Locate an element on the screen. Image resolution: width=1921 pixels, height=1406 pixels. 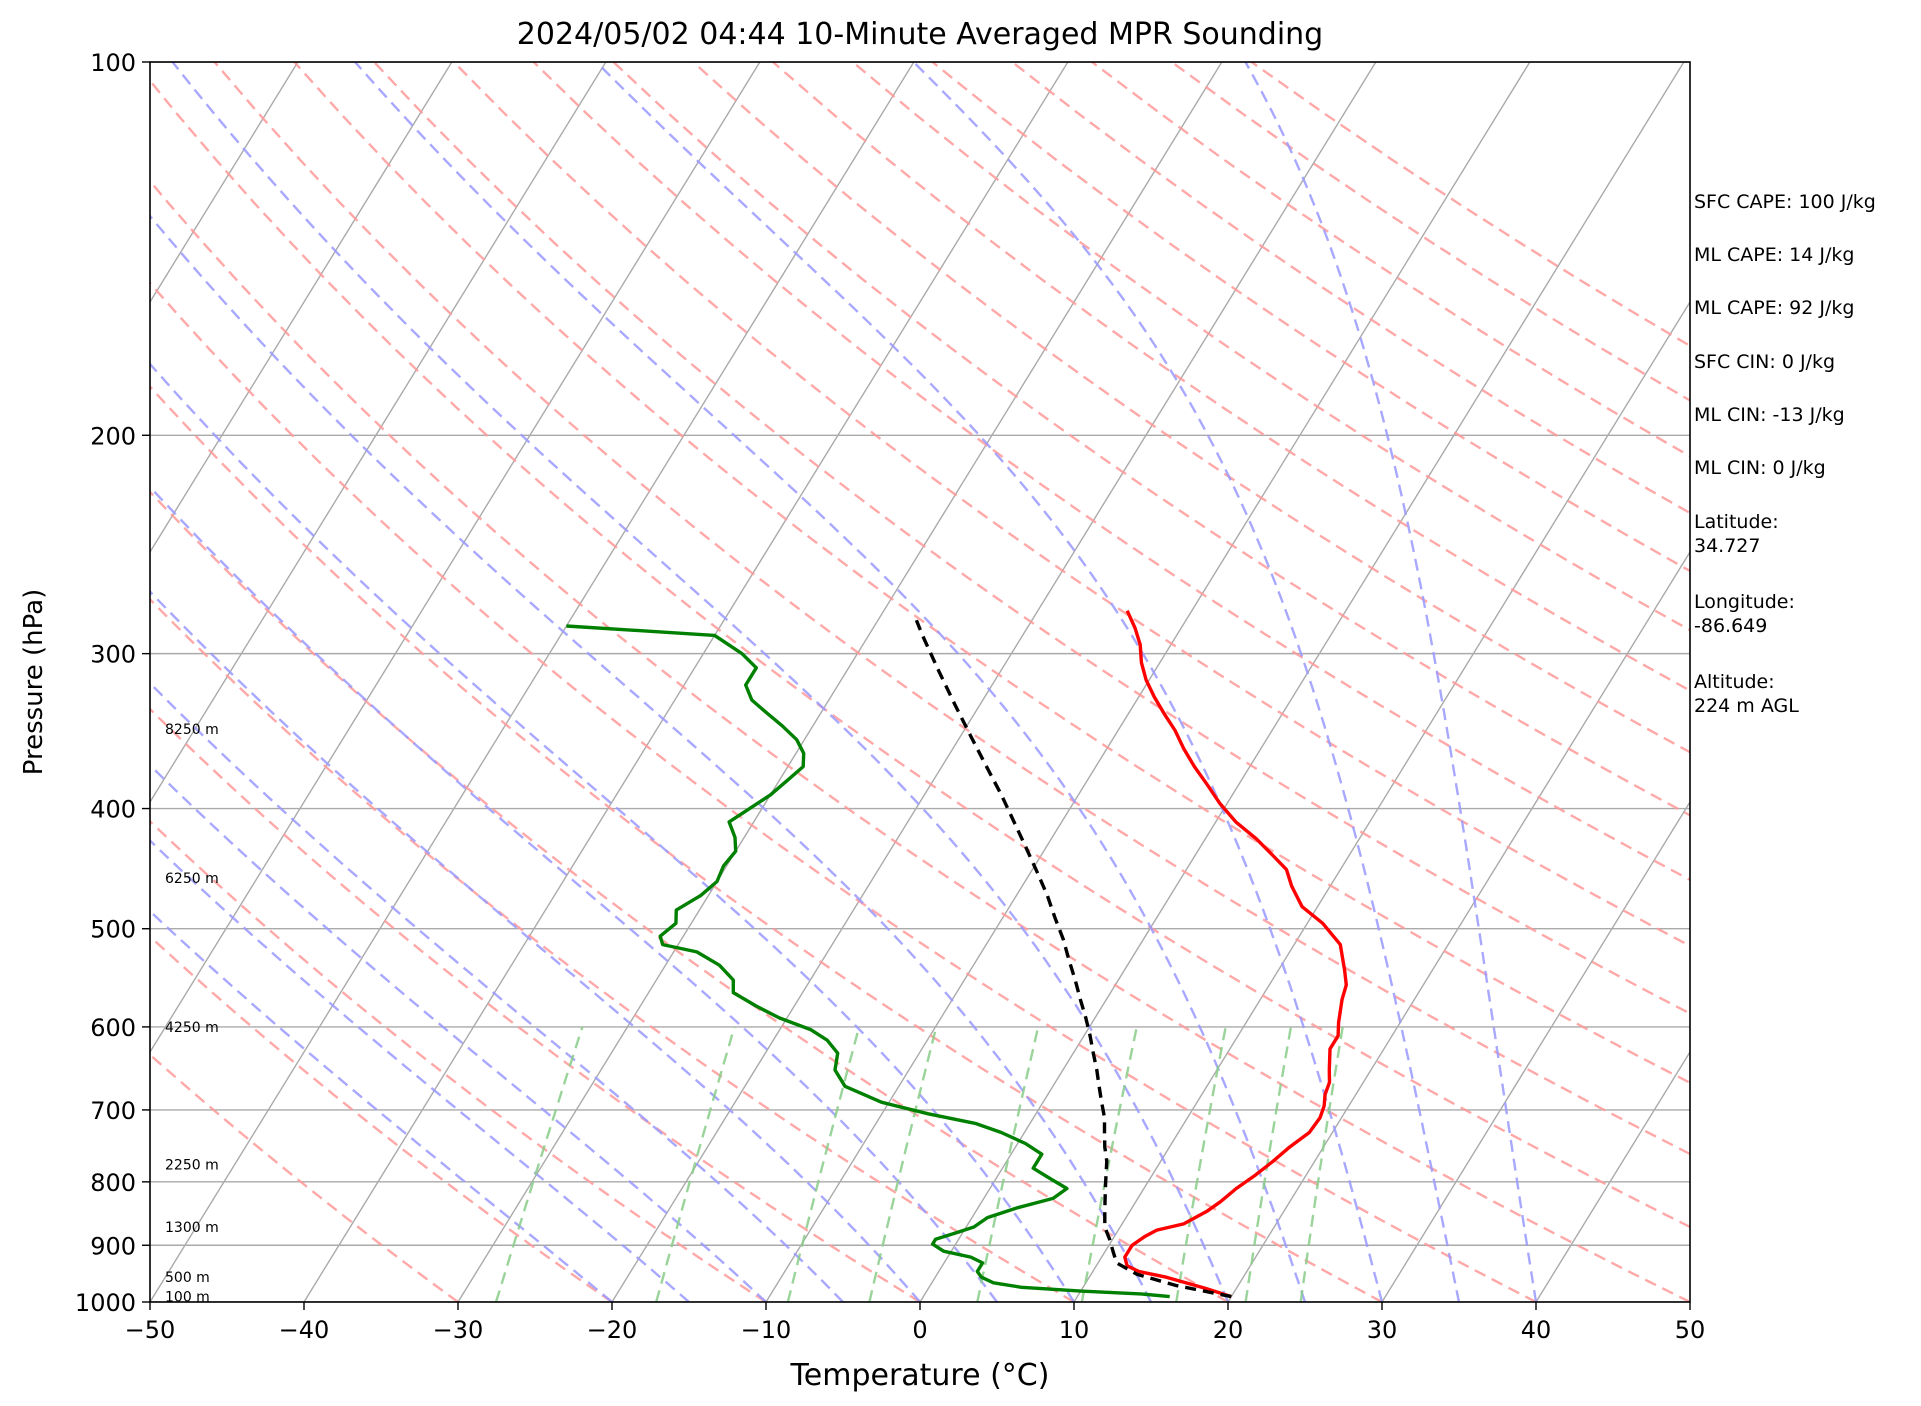
height-label: 6250 m is located at coordinates (192, 879).